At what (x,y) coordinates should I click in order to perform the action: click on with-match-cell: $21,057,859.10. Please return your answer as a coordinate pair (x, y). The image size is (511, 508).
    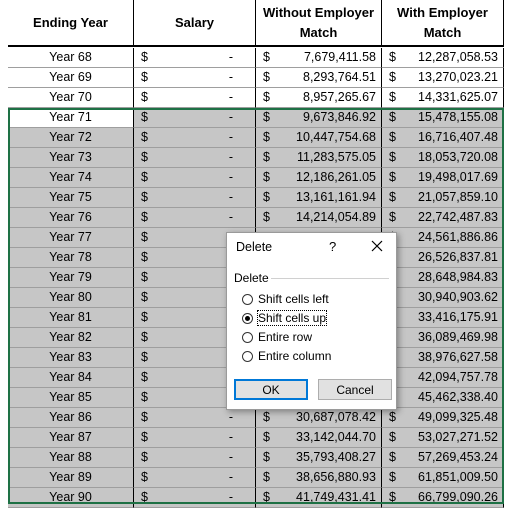
    Looking at the image, I should click on (443, 198).